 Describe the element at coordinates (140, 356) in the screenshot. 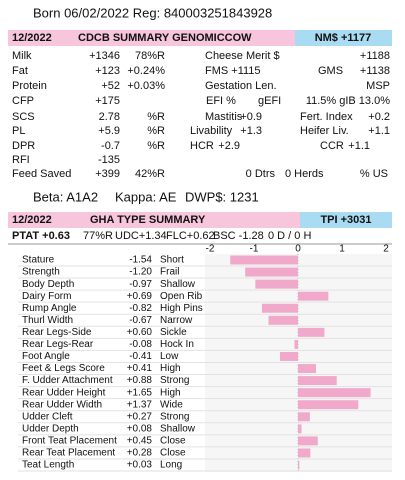

I see `trait-value: -0.41` at that location.